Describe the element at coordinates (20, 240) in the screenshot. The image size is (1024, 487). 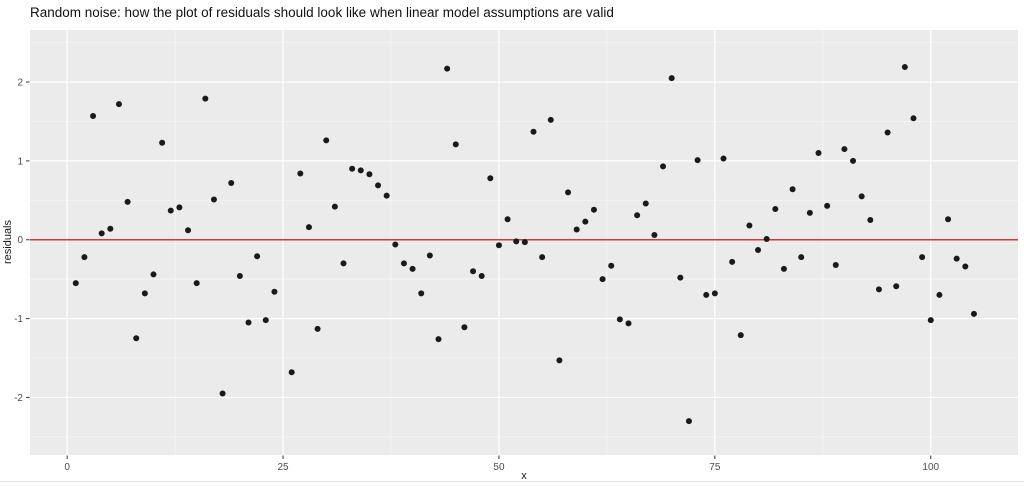
I see `y-tick-label: 0` at that location.